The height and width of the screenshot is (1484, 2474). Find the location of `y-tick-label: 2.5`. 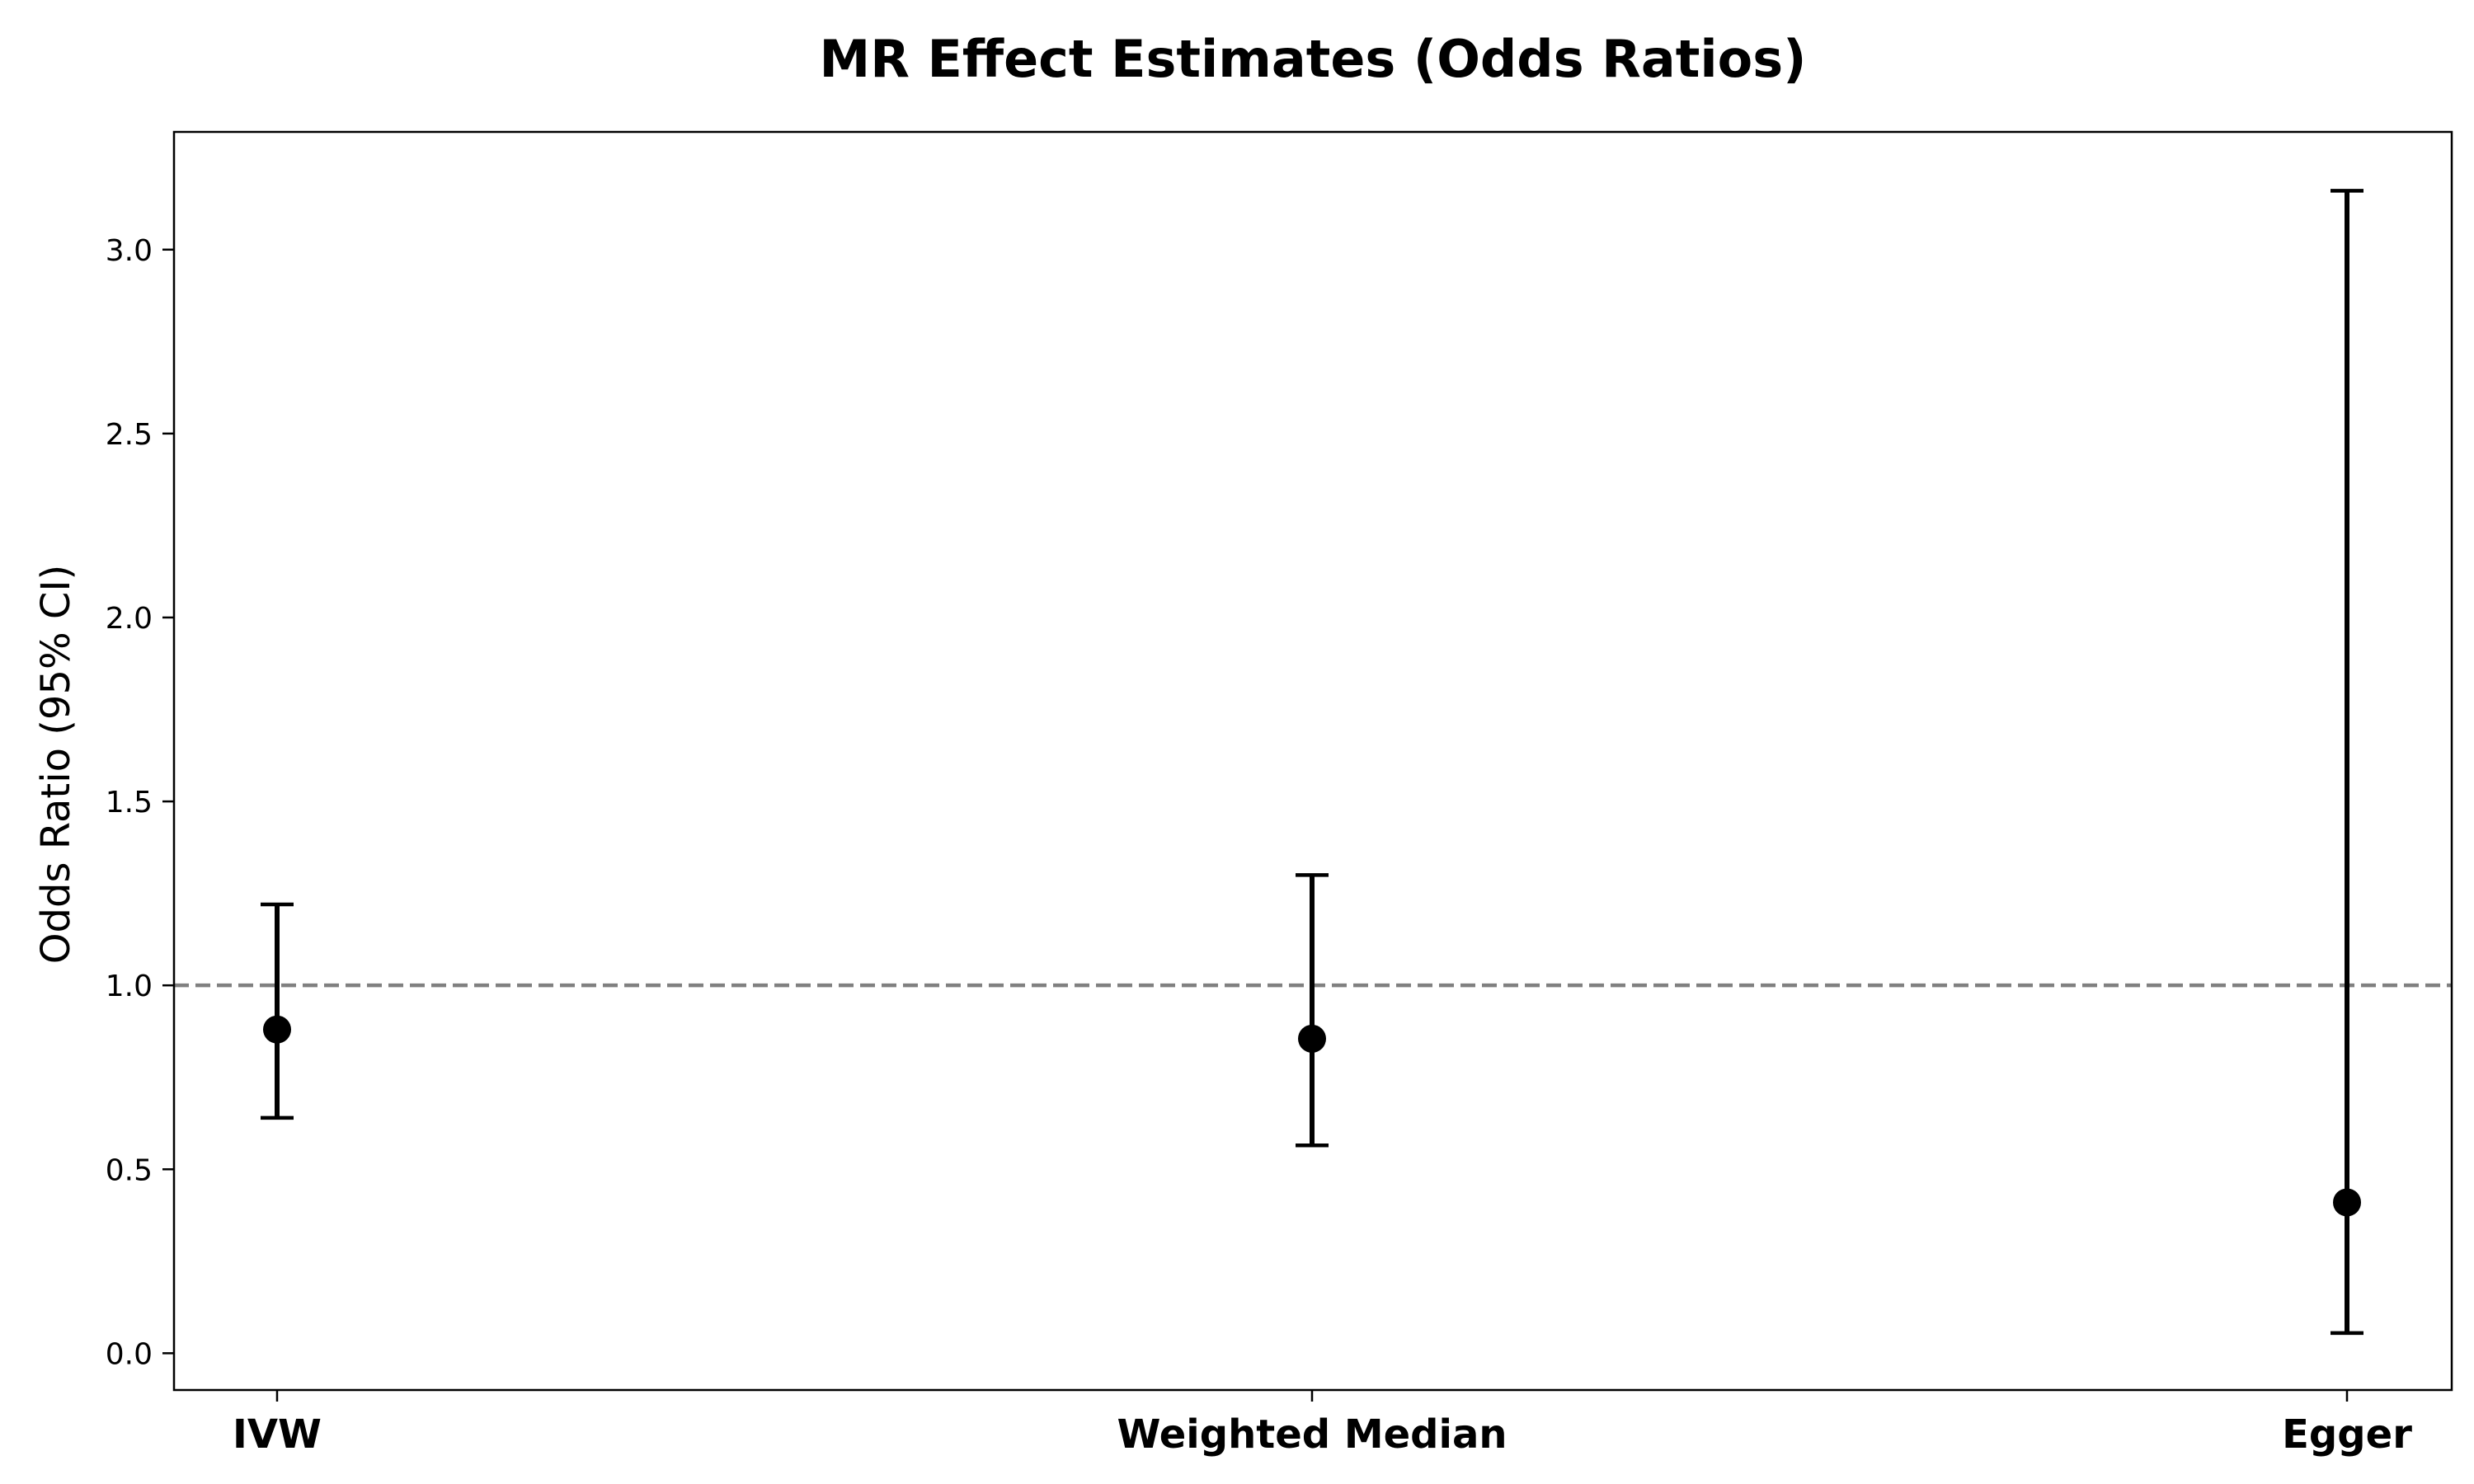

y-tick-label: 2.5 is located at coordinates (129, 435).